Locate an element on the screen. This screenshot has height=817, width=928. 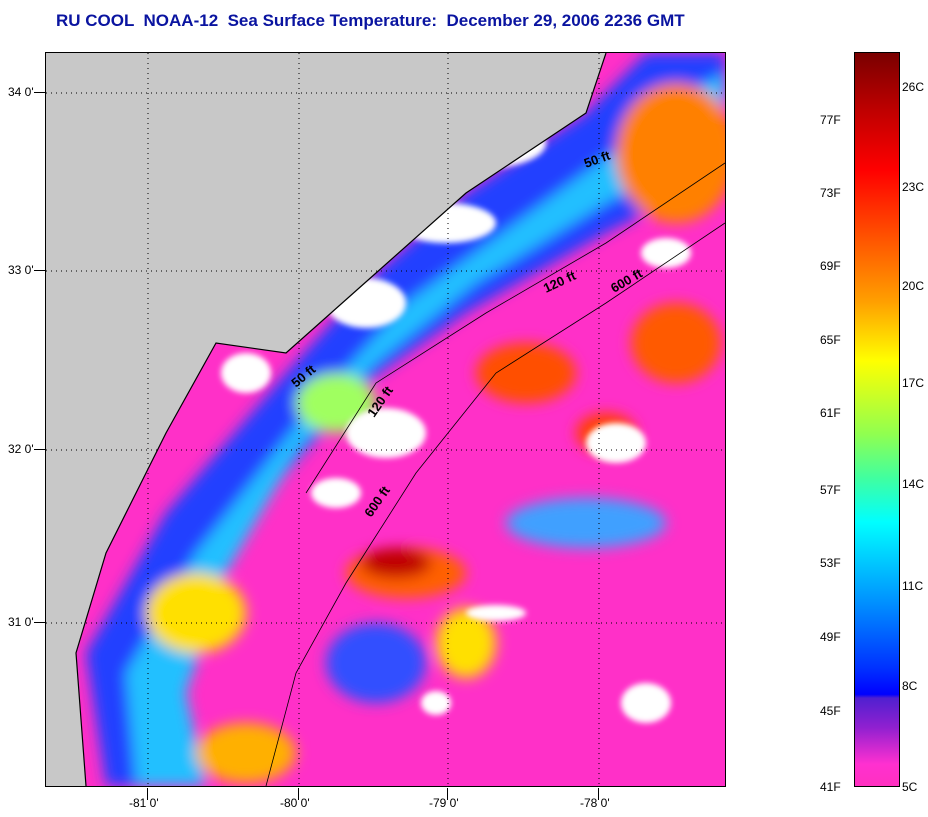
colorbar-f-label: 65F is located at coordinates (830, 340).